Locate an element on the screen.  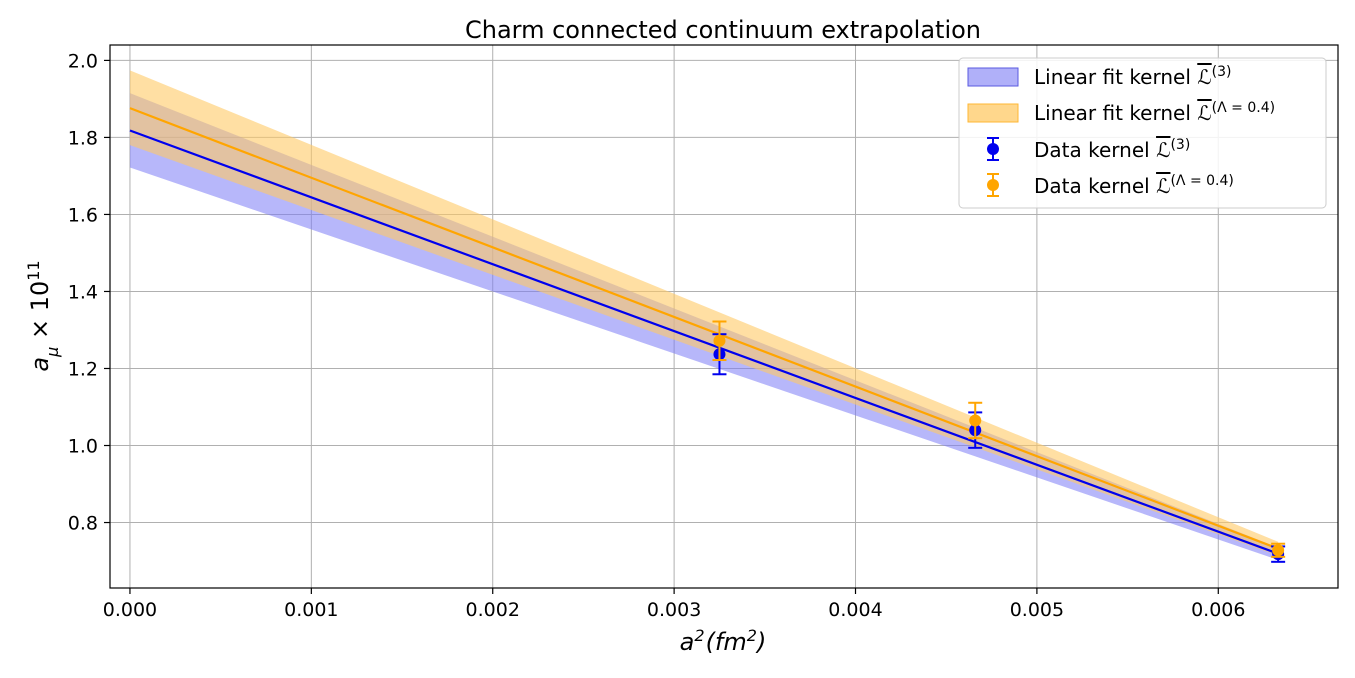
x-axis-label: a2(fm2) is located at coordinates (723, 641).